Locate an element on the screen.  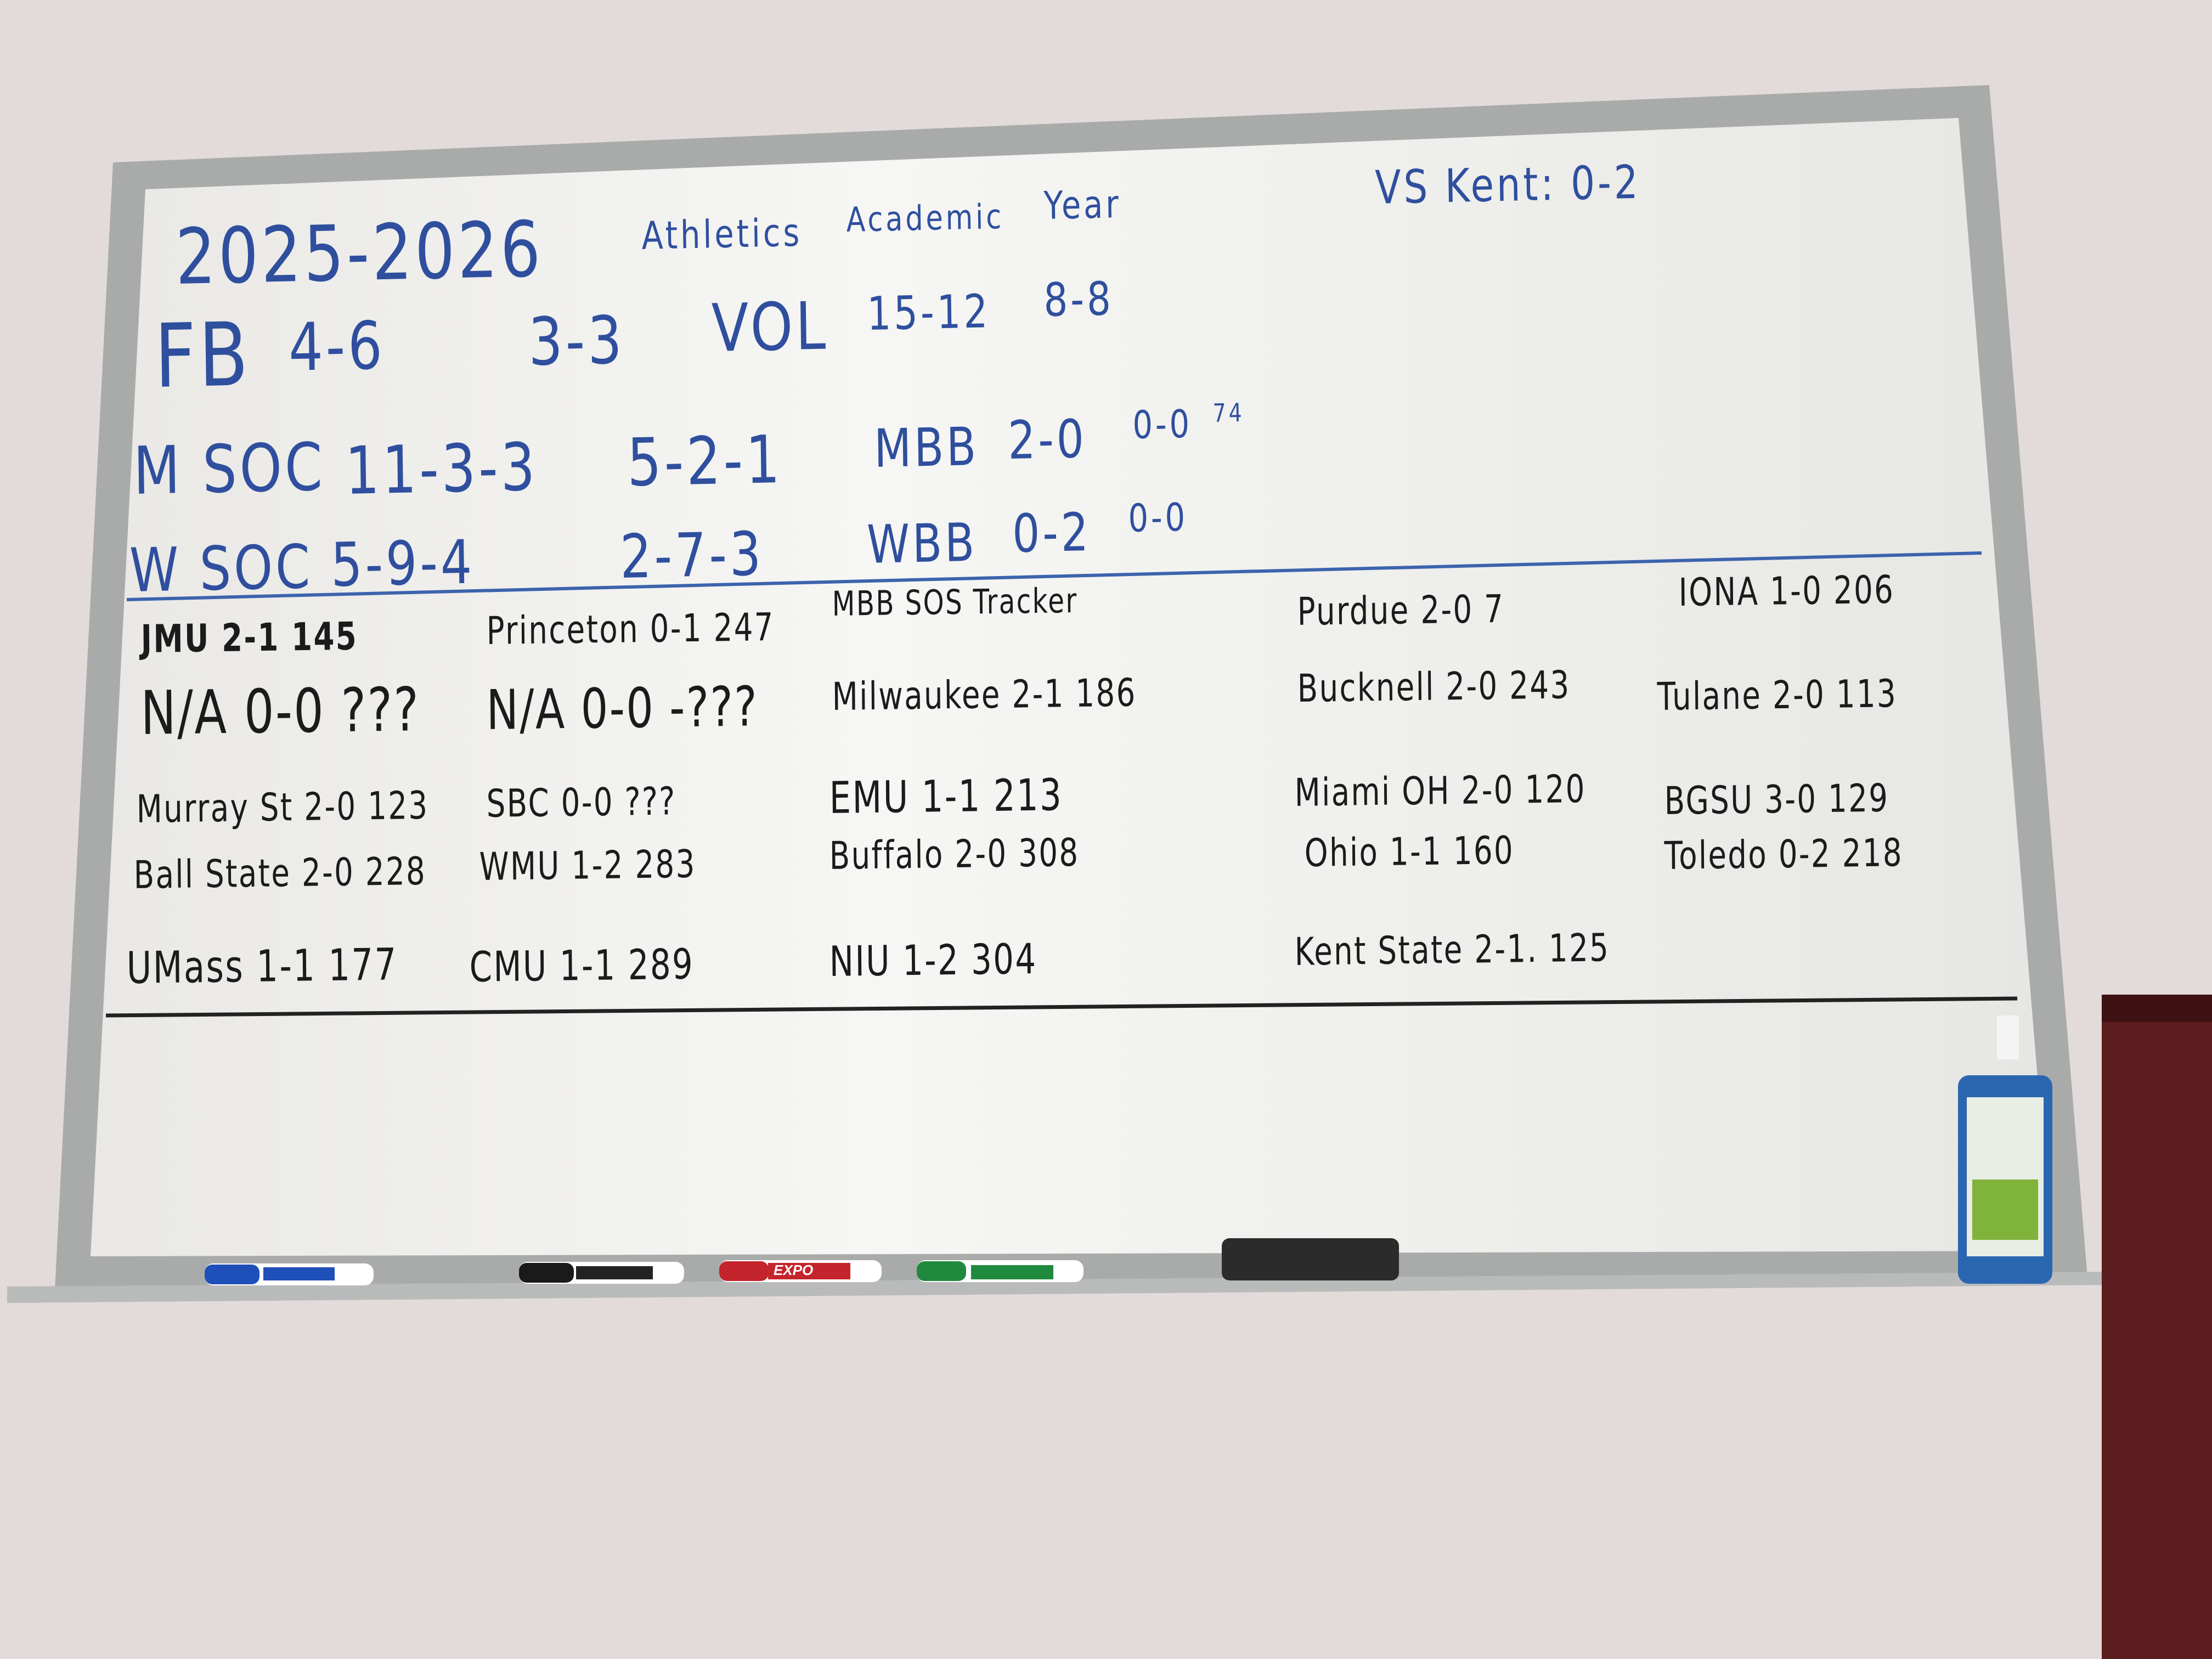
wbb-label: WBB is located at coordinates (922, 543).